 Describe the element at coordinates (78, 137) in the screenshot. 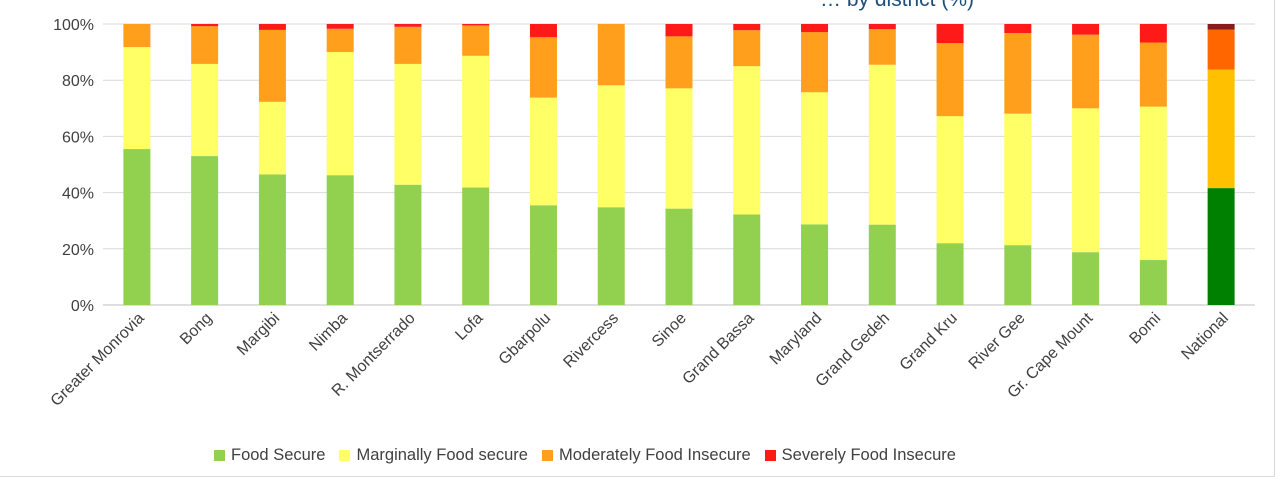

I see `y-tick-label: 60%` at that location.